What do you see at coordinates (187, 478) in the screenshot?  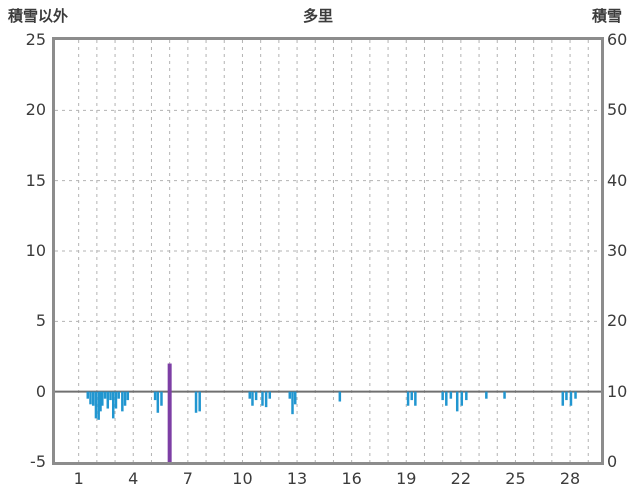 I see `x-axis-tick: 7` at bounding box center [187, 478].